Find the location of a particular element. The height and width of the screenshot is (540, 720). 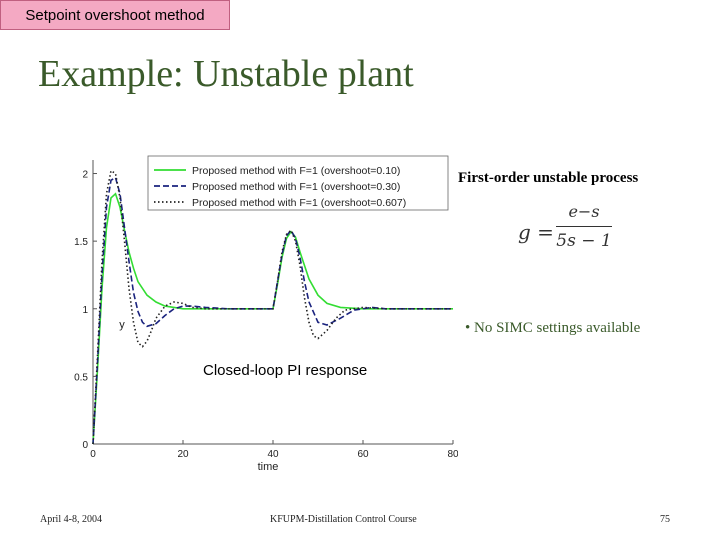

x-tick-label: 0 is located at coordinates (93, 454).